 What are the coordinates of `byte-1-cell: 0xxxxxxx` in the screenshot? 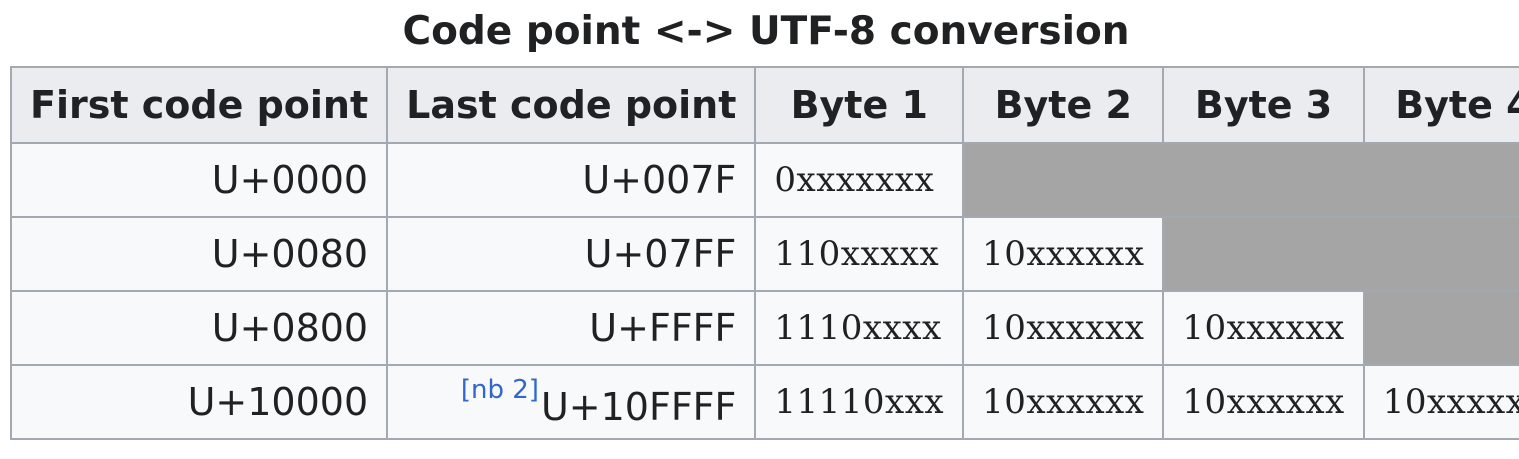 It's located at (859, 180).